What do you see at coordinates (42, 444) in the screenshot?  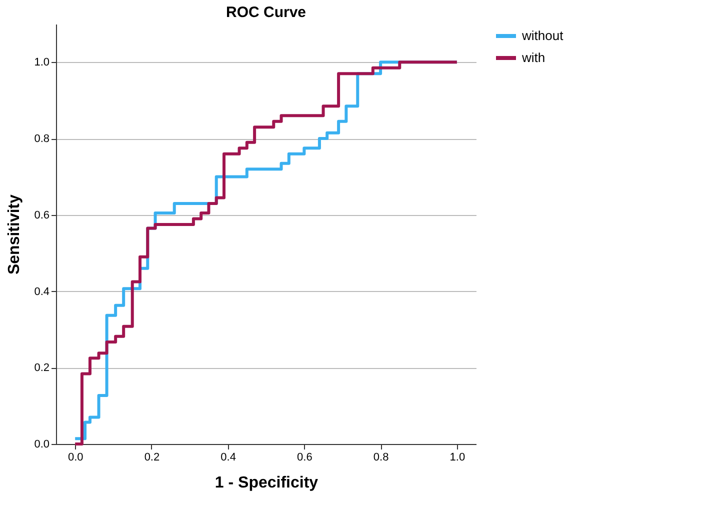 I see `y-tick-label: 0.0` at bounding box center [42, 444].